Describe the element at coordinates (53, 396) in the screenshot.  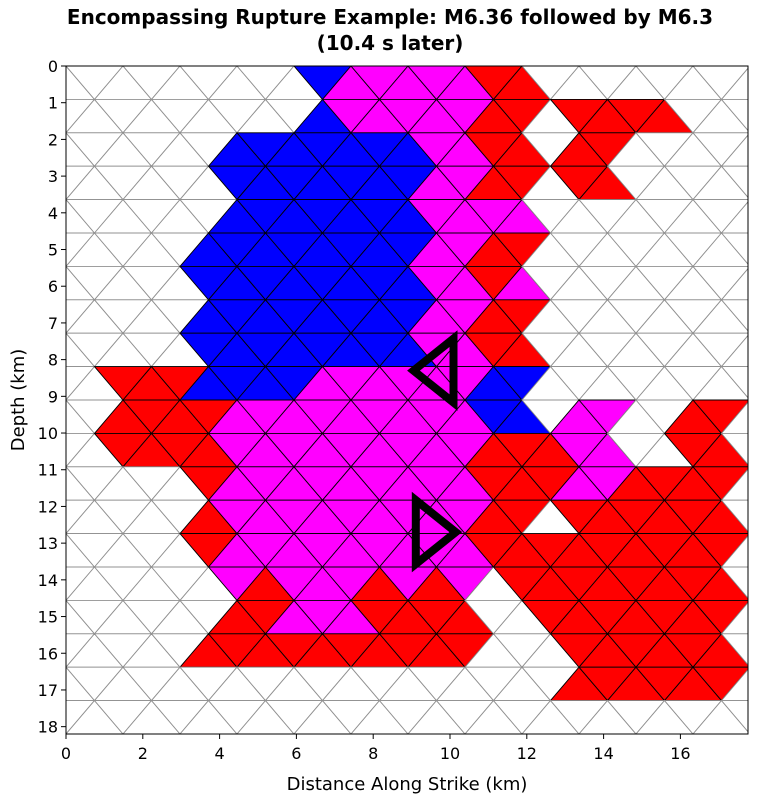
I see `y-tick-label: 9` at that location.